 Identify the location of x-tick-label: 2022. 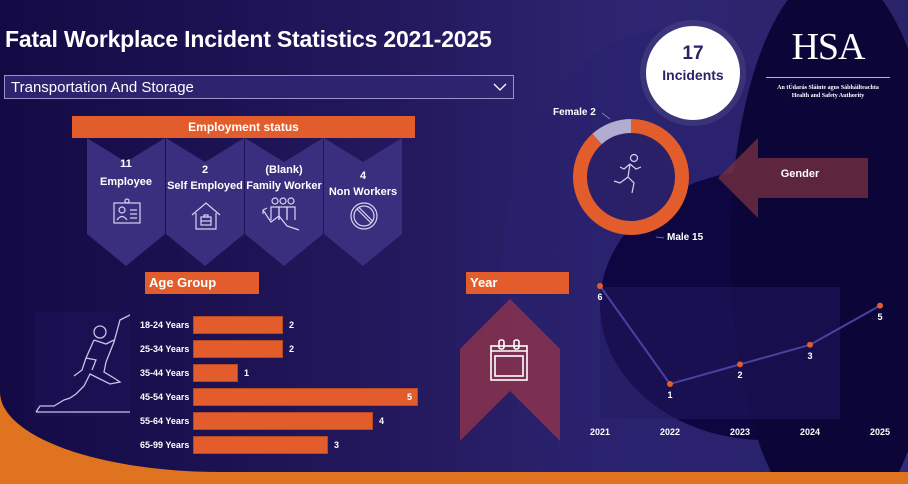
(670, 432).